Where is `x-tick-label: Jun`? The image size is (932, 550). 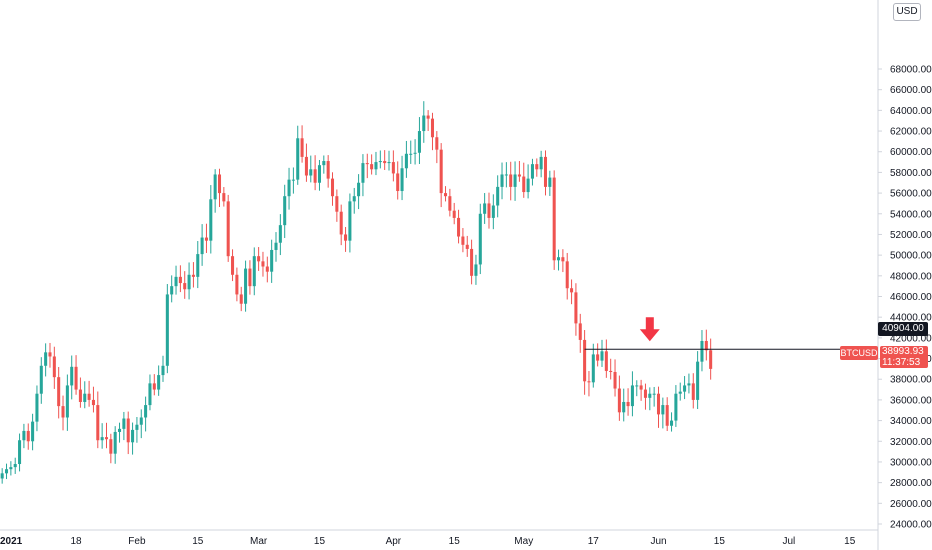
x-tick-label: Jun is located at coordinates (658, 541).